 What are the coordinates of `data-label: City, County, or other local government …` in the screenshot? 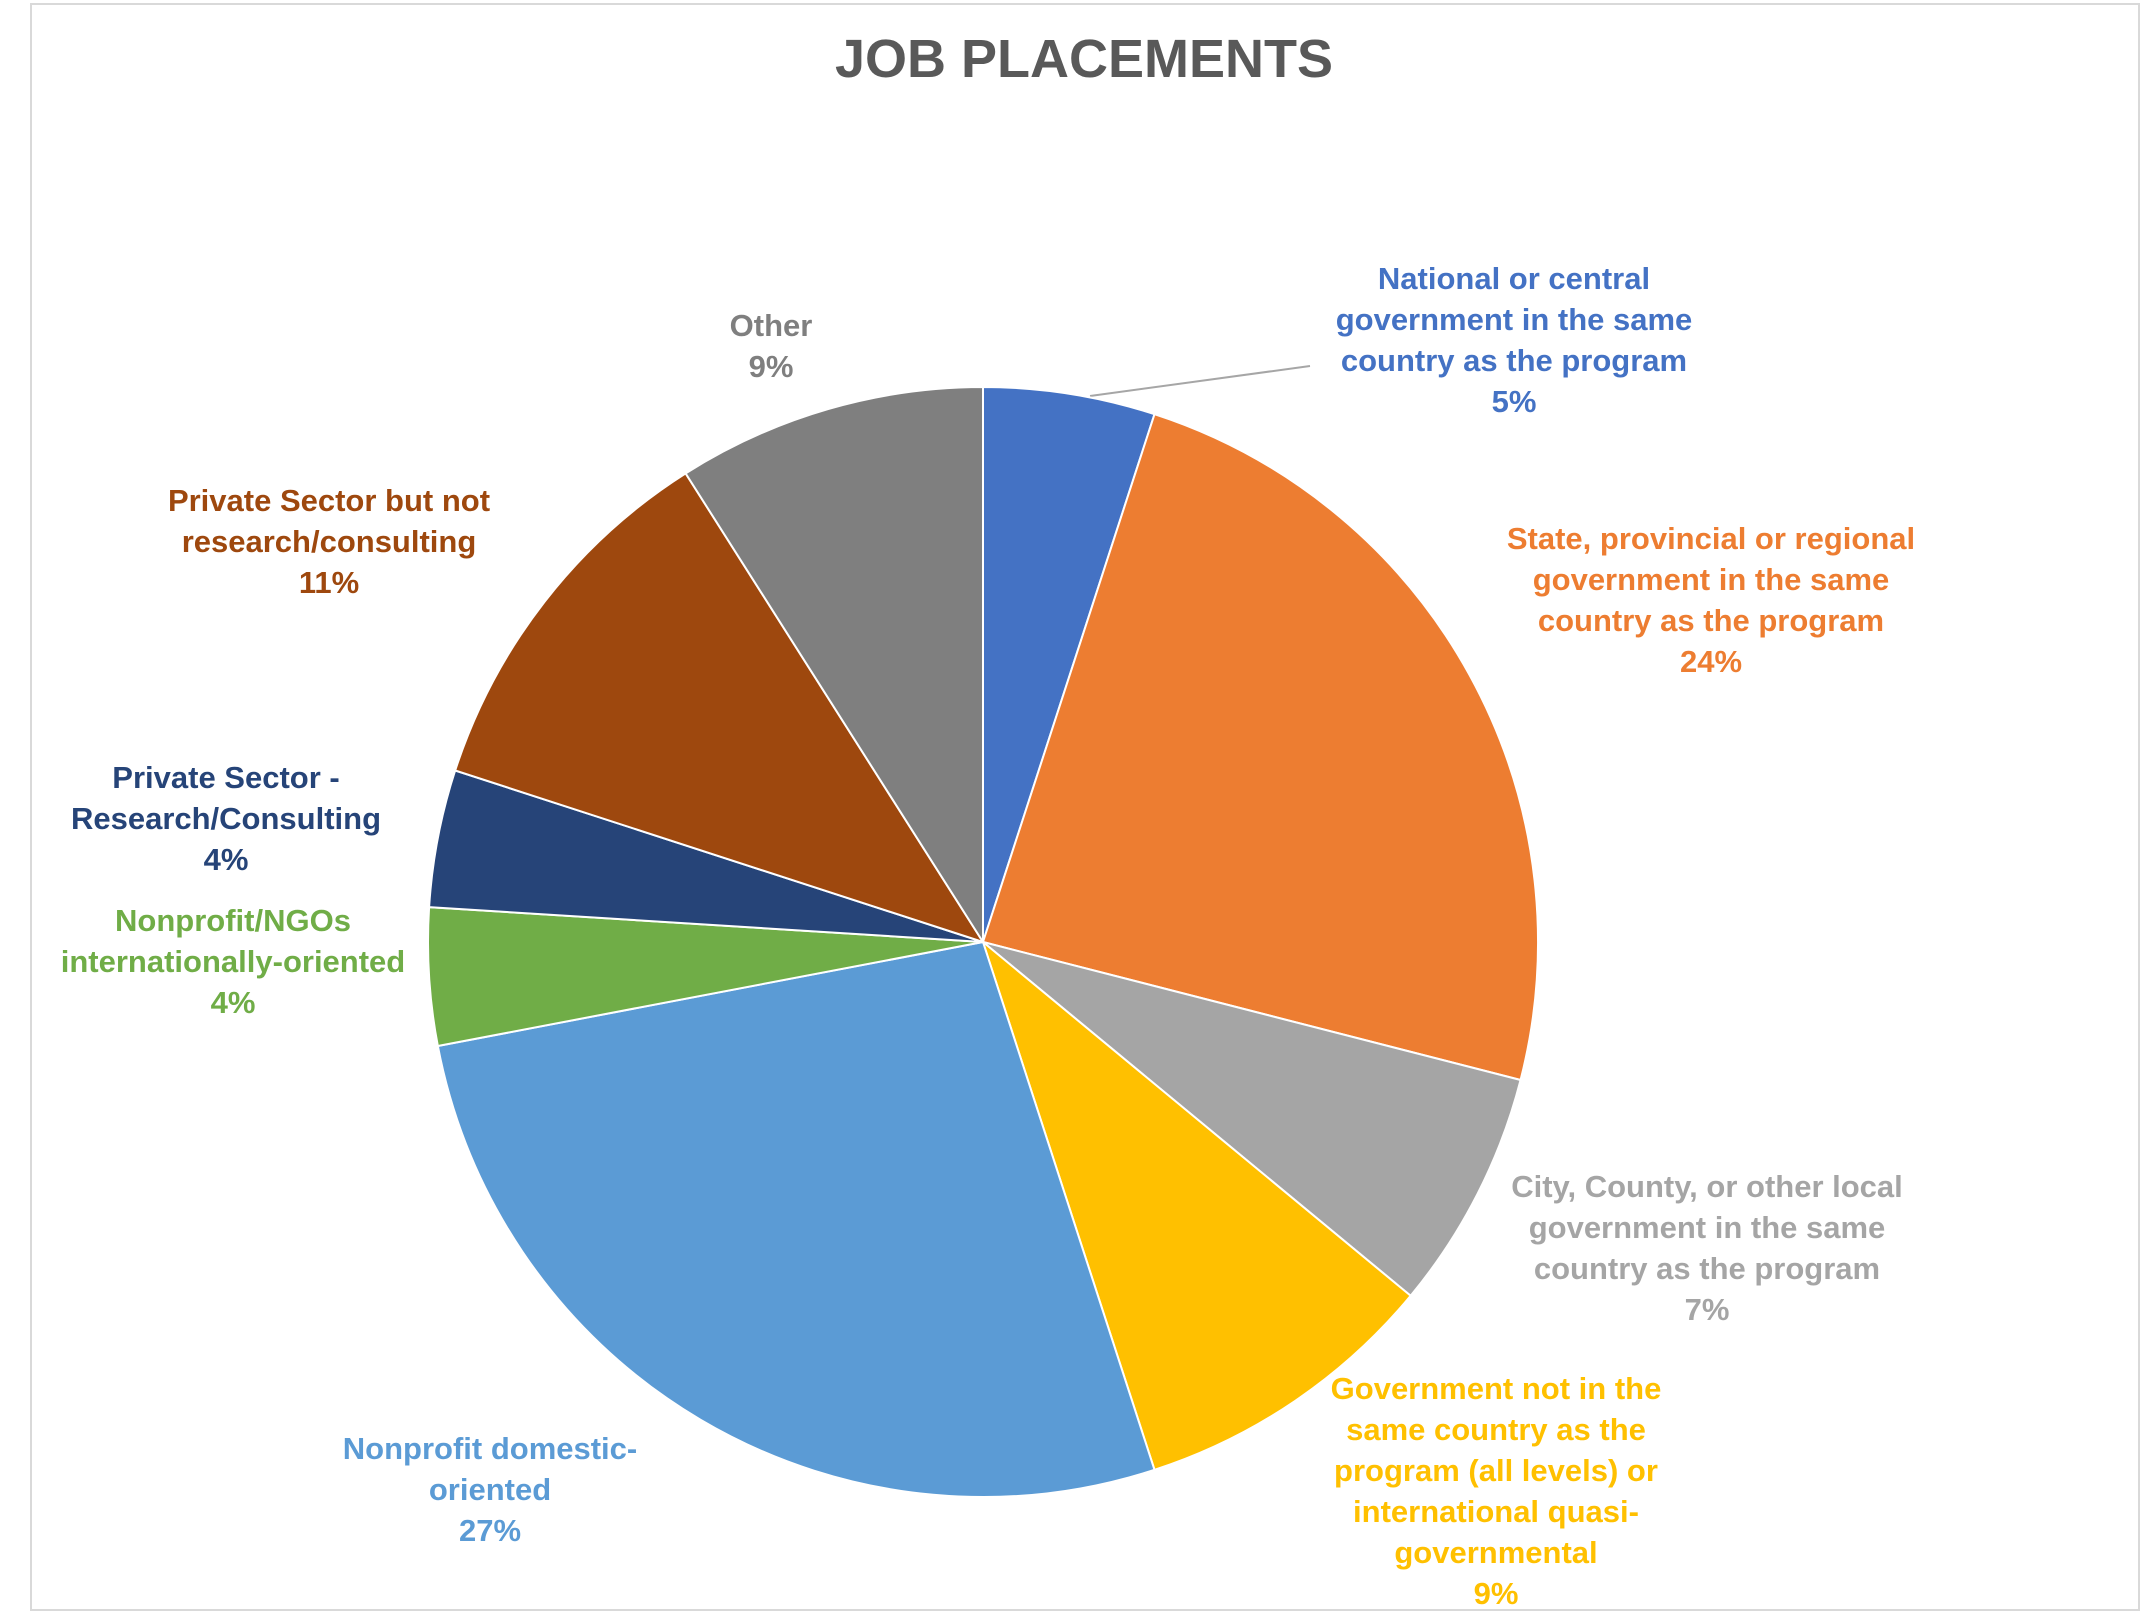 It's located at (1707, 1248).